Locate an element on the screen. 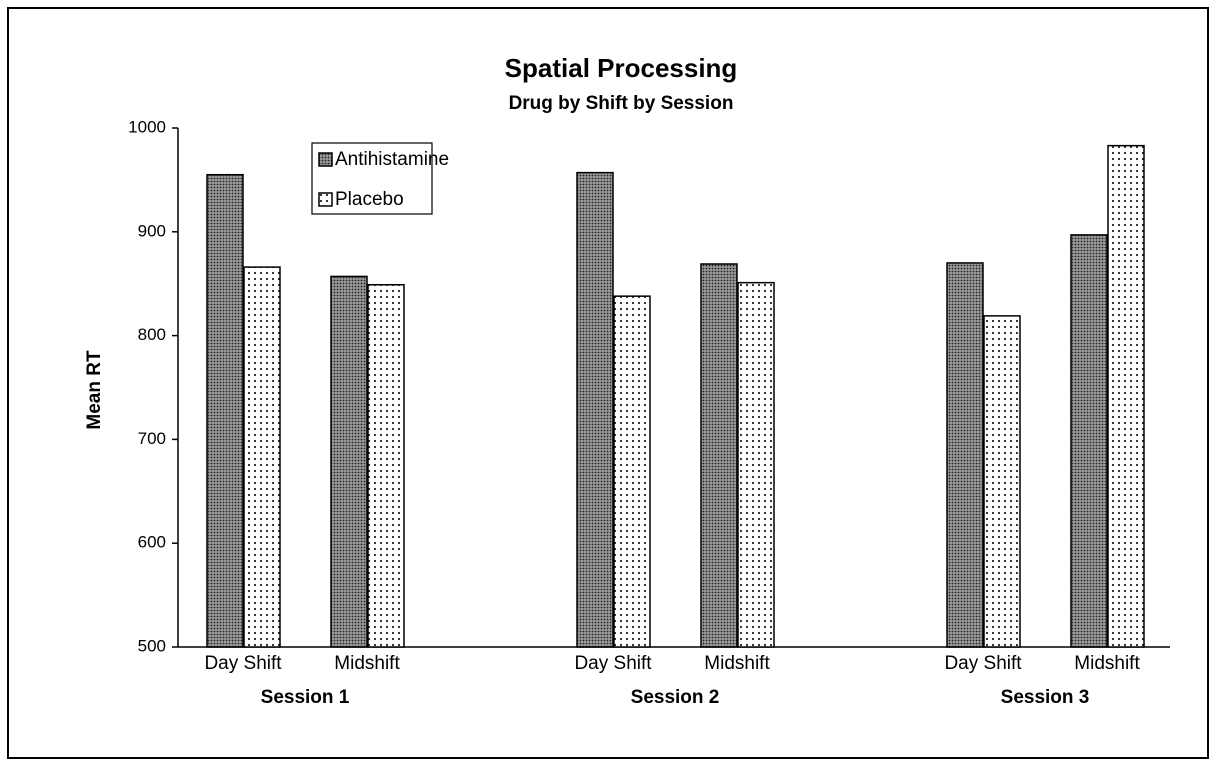 The height and width of the screenshot is (769, 1216). group-label: Session 1 is located at coordinates (305, 697).